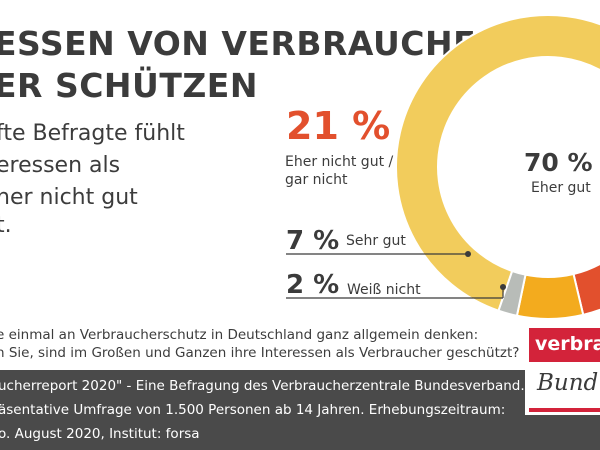 This screenshot has height=450, width=600. I want to click on slice-label-eher-nicht-gut-2: gar nicht, so click(316, 180).